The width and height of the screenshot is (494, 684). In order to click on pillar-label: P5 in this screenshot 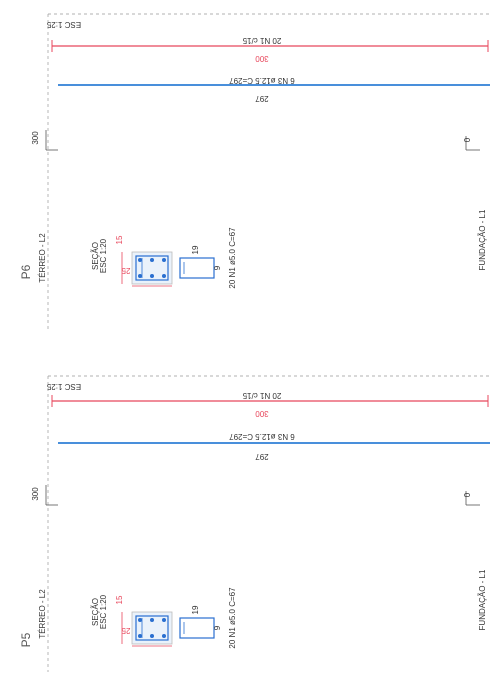, I will do `click(26, 639)`.